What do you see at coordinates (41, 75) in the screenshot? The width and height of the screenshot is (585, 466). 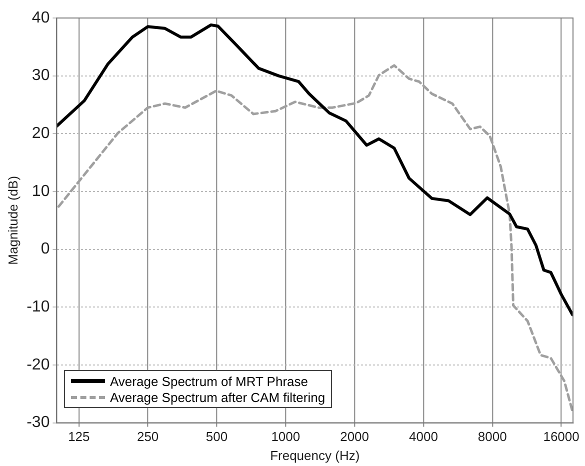 I see `y-tick-label: 30` at bounding box center [41, 75].